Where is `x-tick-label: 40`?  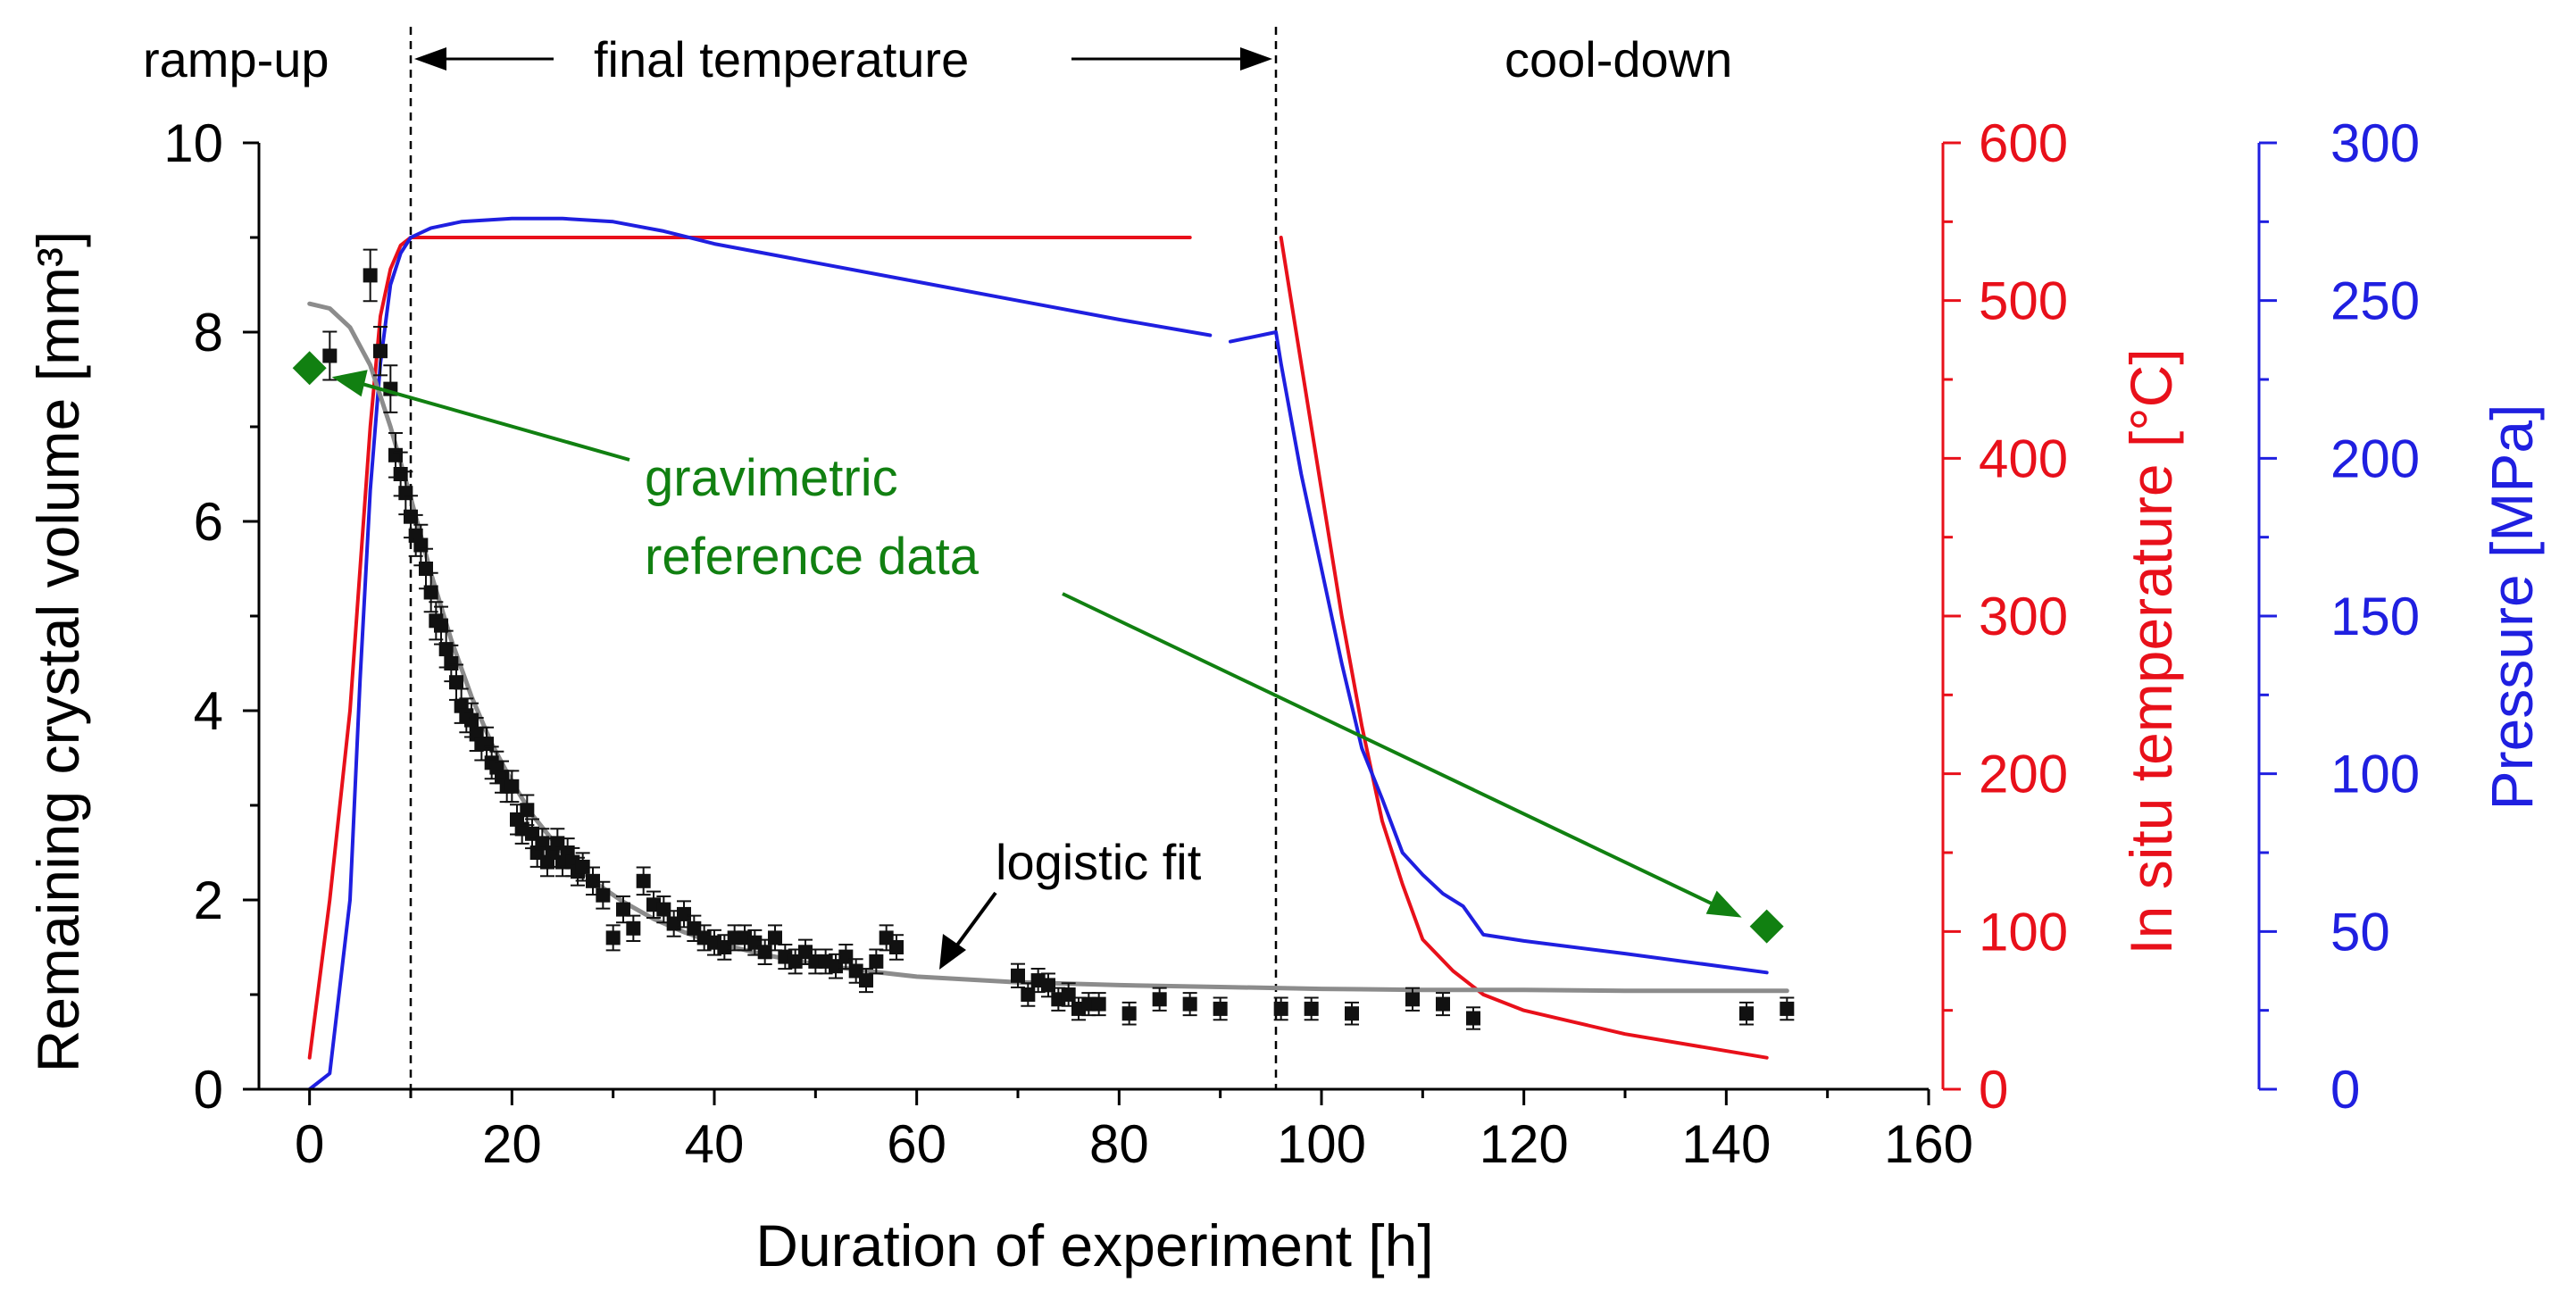 x-tick-label: 40 is located at coordinates (715, 1144).